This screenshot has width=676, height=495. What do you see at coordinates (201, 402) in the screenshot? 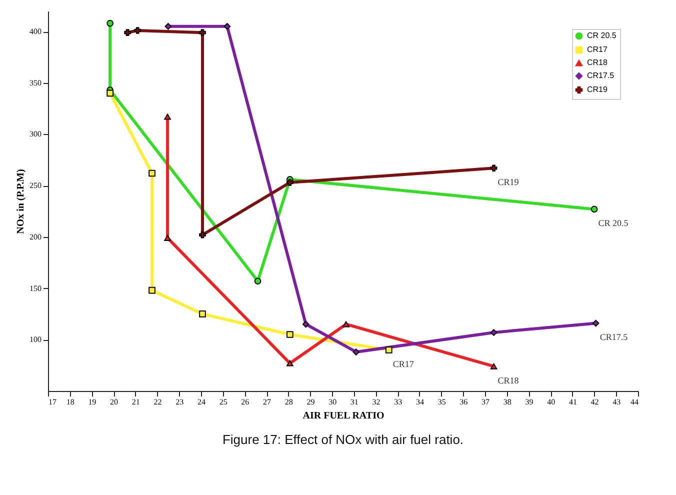
I see `x-tick-label: 24` at bounding box center [201, 402].